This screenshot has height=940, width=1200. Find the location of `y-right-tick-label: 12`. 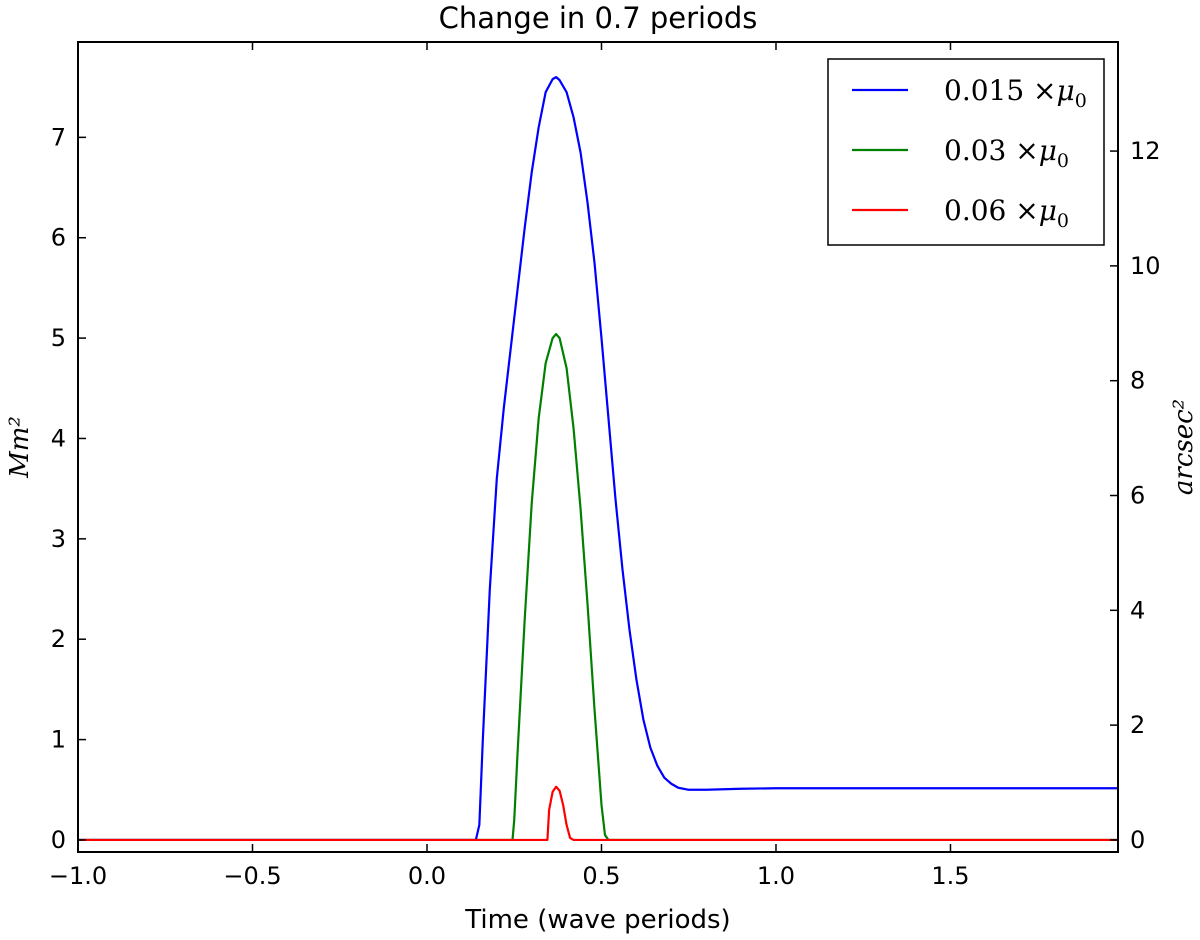

y-right-tick-label: 12 is located at coordinates (1145, 151).